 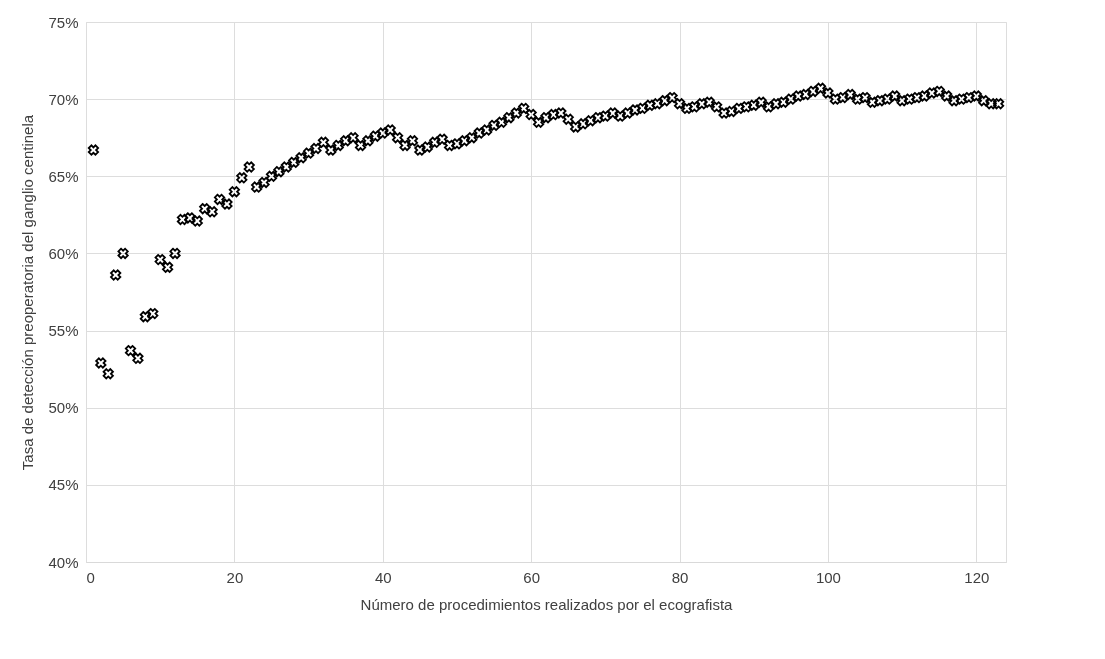 What do you see at coordinates (63, 408) in the screenshot?
I see `y-tick-label: 50%` at bounding box center [63, 408].